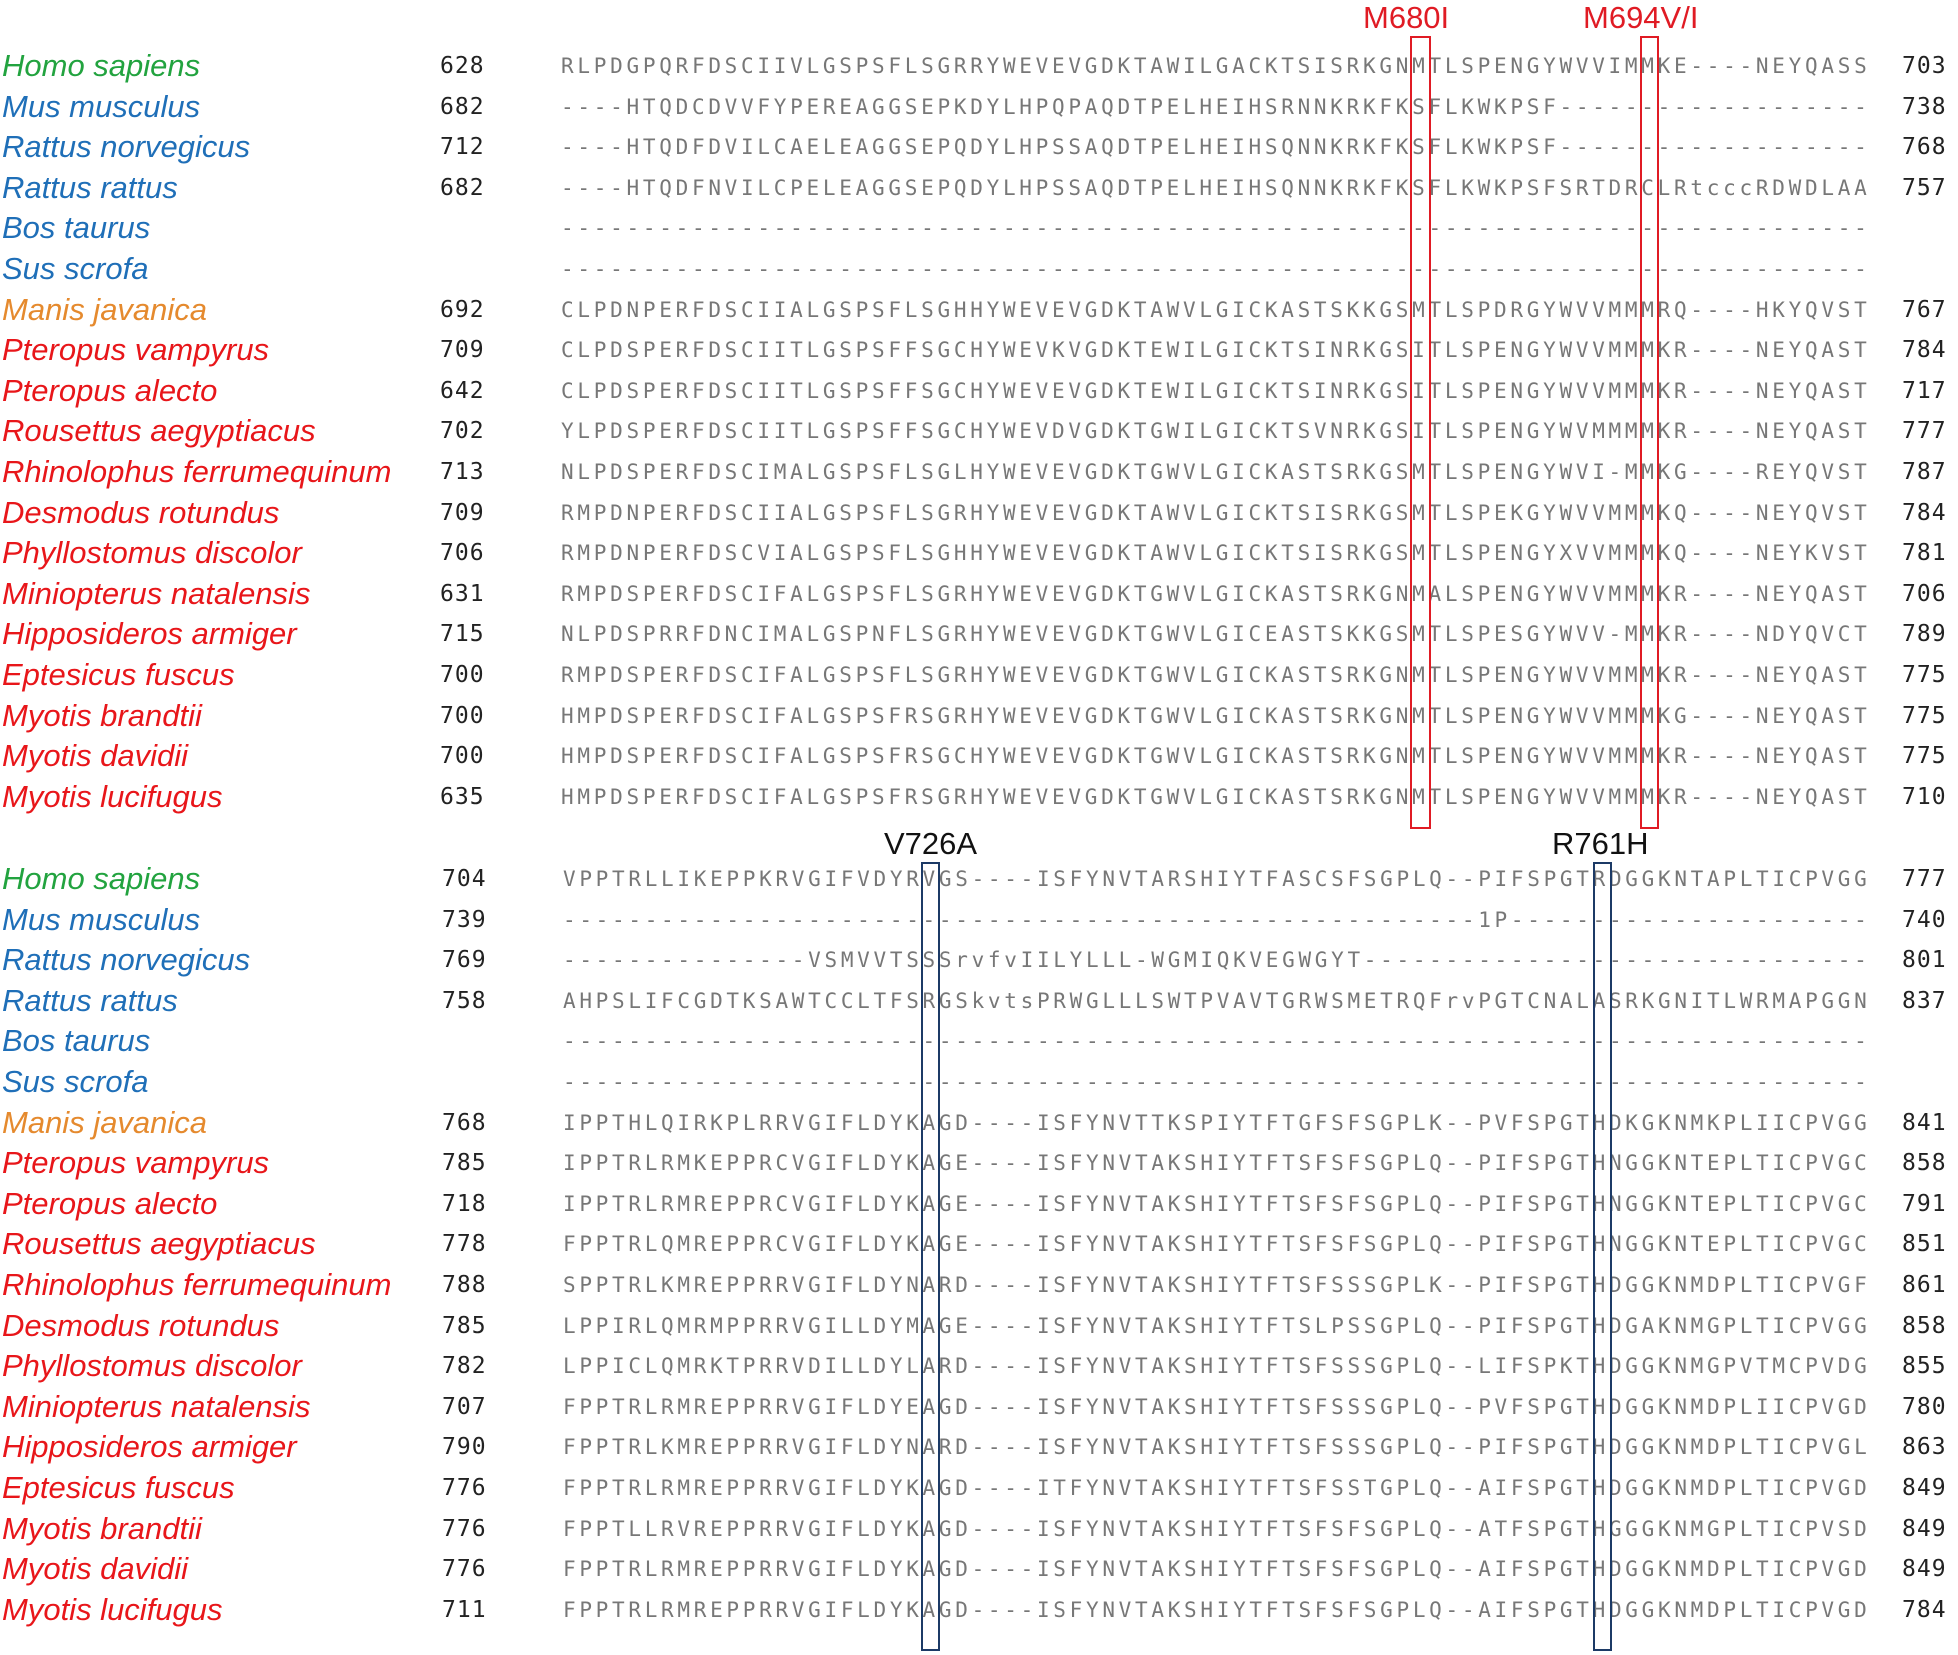  I want to click on start-position: 776, so click(464, 1488).